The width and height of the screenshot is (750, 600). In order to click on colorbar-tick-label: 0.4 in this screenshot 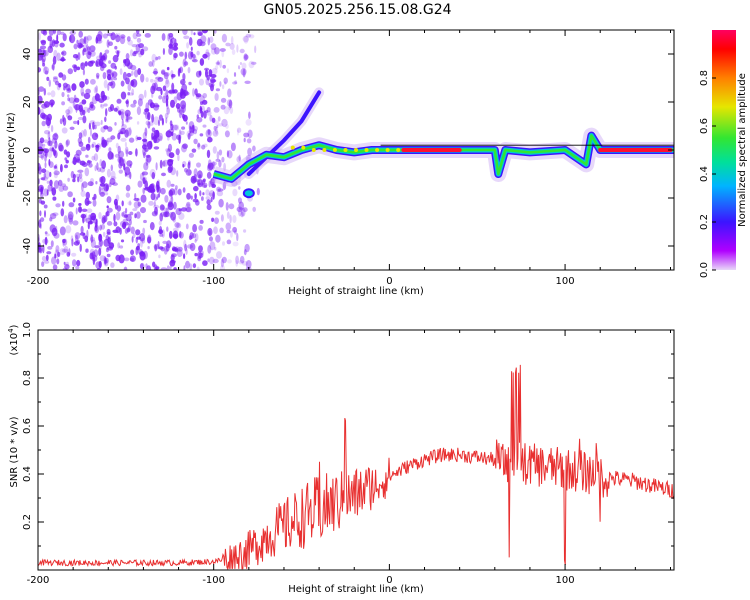, I will do `click(704, 174)`.